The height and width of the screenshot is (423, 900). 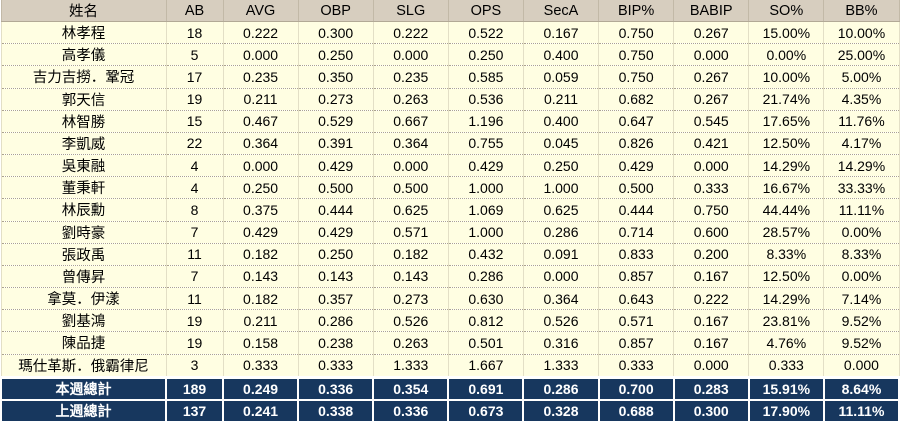 What do you see at coordinates (194, 54) in the screenshot?
I see `stat-cell: 5` at bounding box center [194, 54].